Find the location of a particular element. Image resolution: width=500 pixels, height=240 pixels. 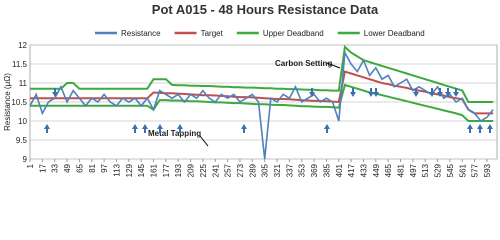

x-tick-label: 193 is located at coordinates (178, 170).